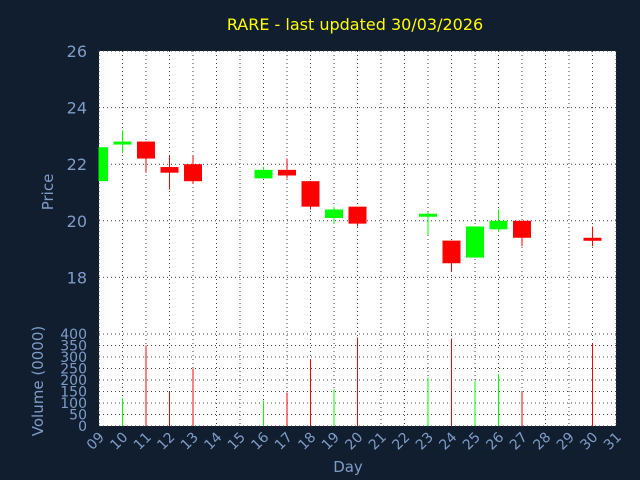  What do you see at coordinates (166, 442) in the screenshot?
I see `x-tick-label: 12` at bounding box center [166, 442].